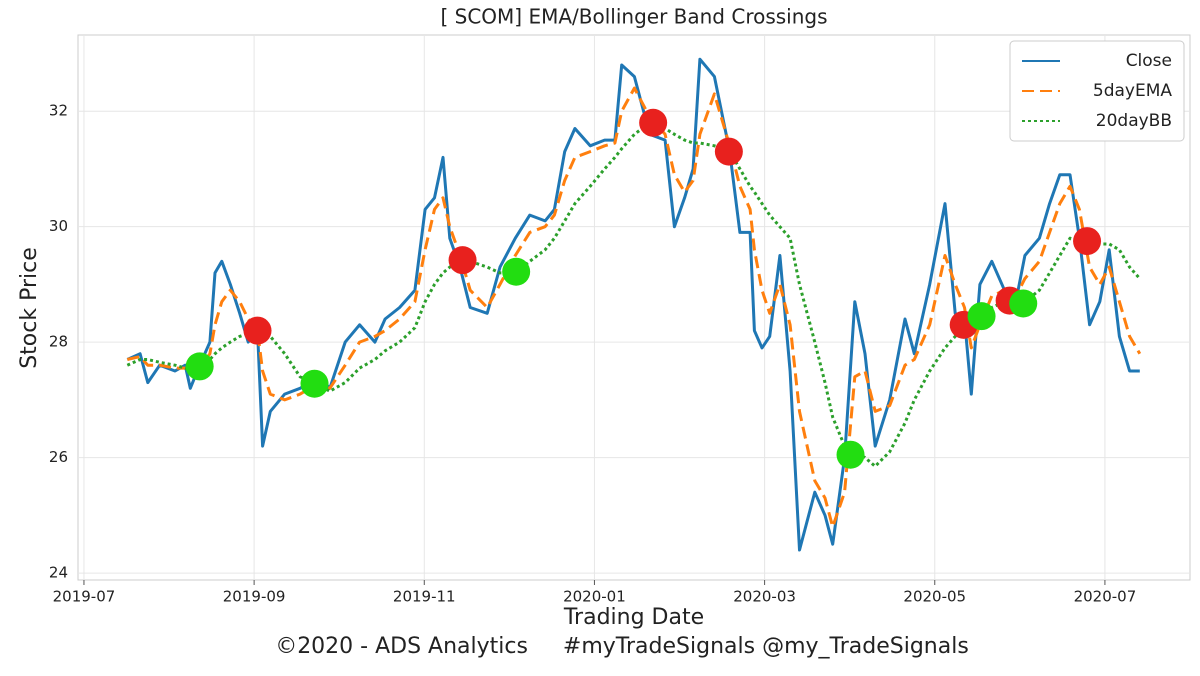  I want to click on x-tick-label: 2020-01, so click(594, 597).